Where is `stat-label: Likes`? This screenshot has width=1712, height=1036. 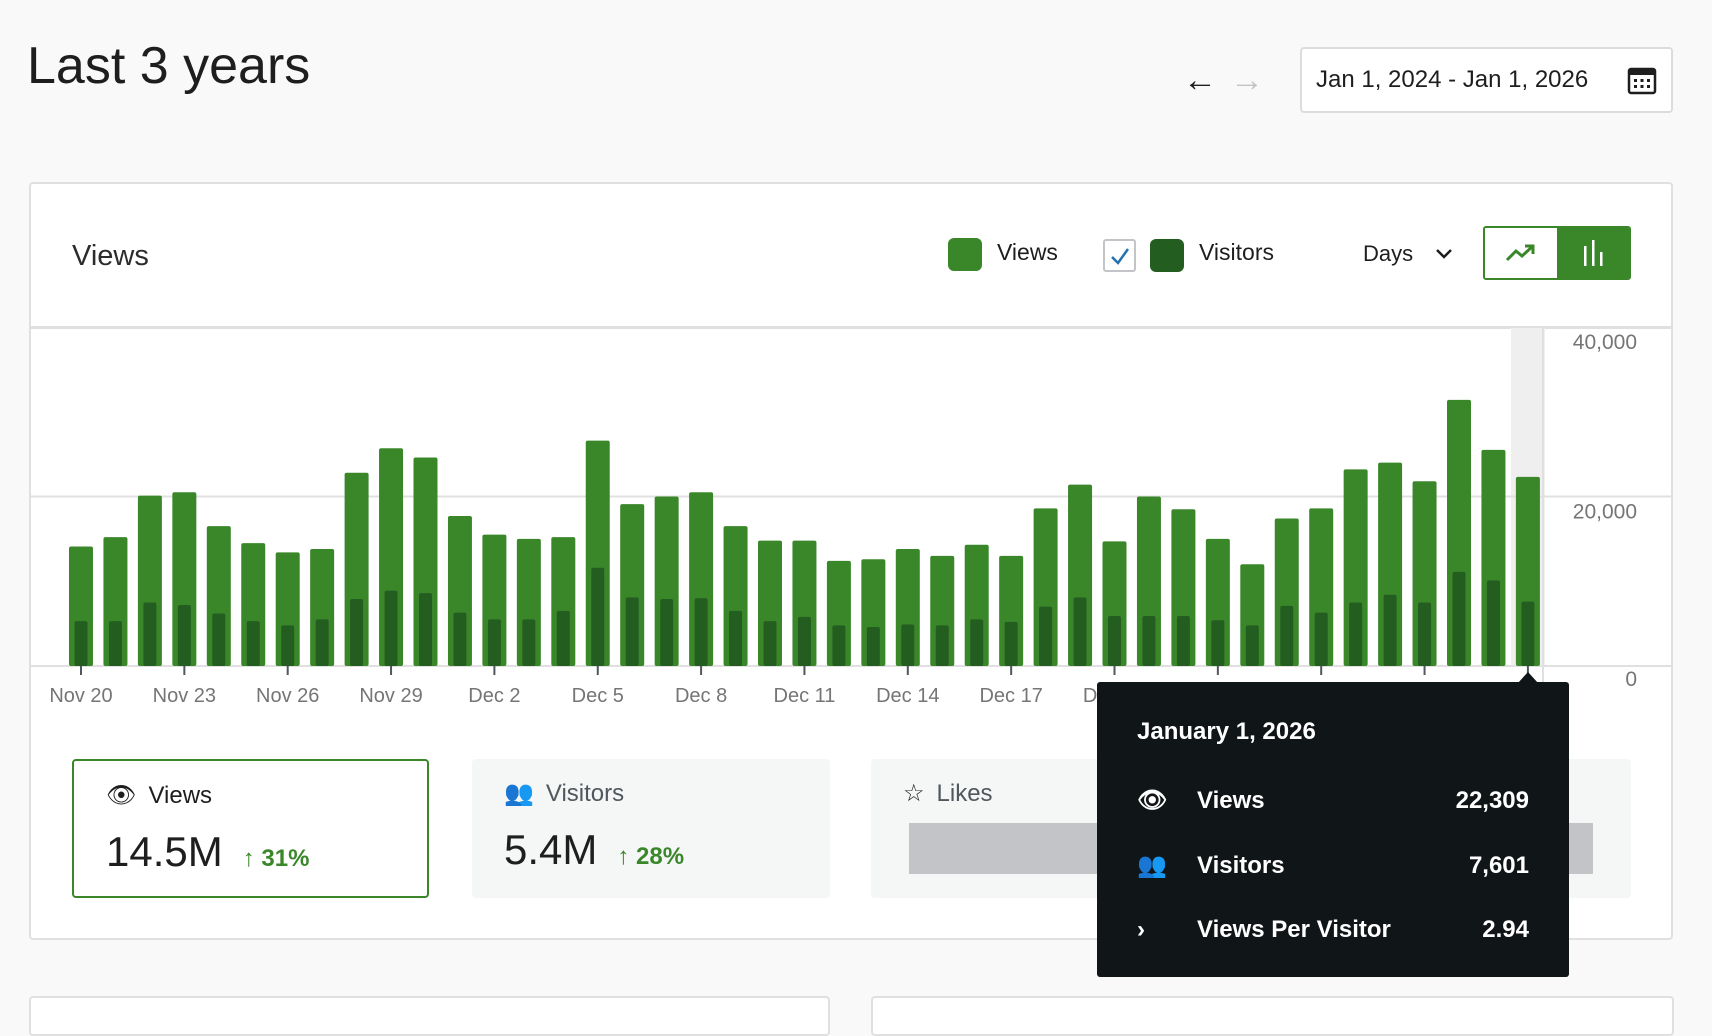 stat-label: Likes is located at coordinates (964, 793).